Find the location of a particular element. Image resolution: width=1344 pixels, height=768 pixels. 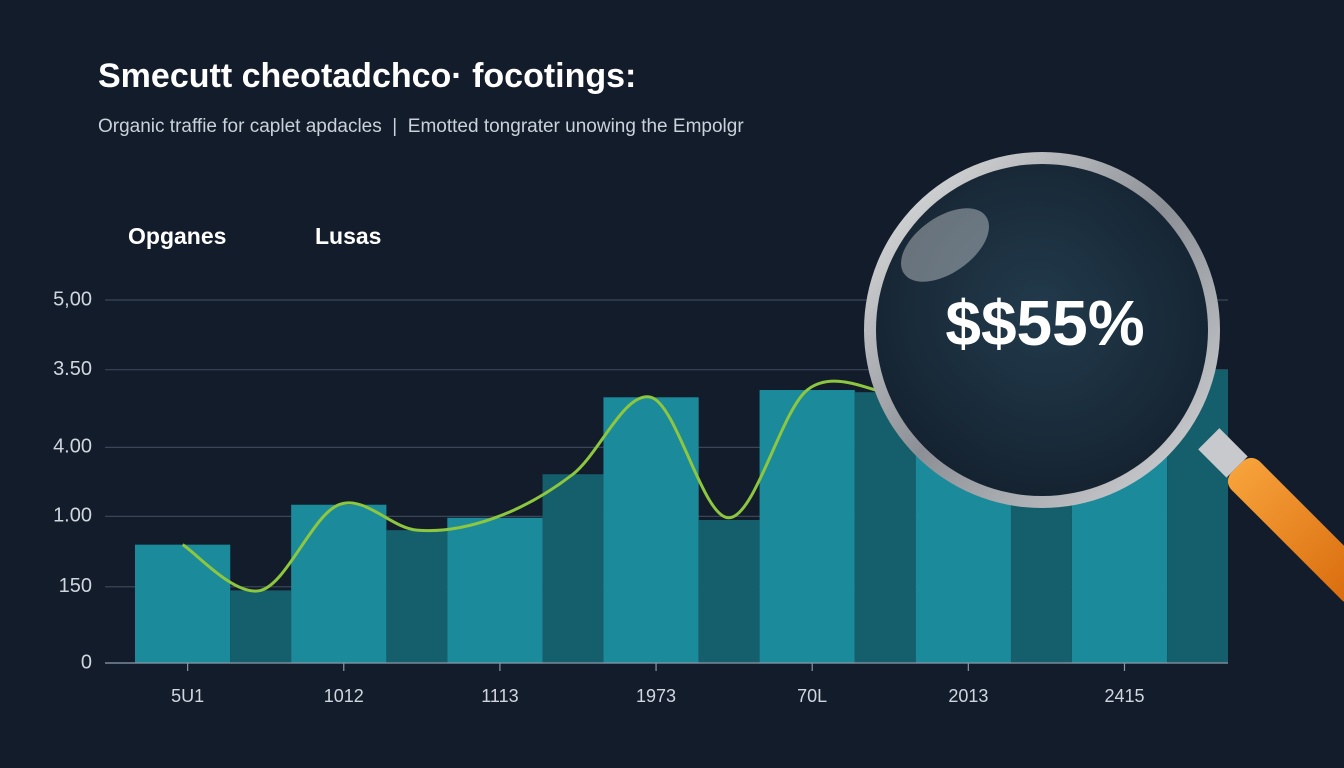

magnifier-handle is located at coordinates (1271, 516).